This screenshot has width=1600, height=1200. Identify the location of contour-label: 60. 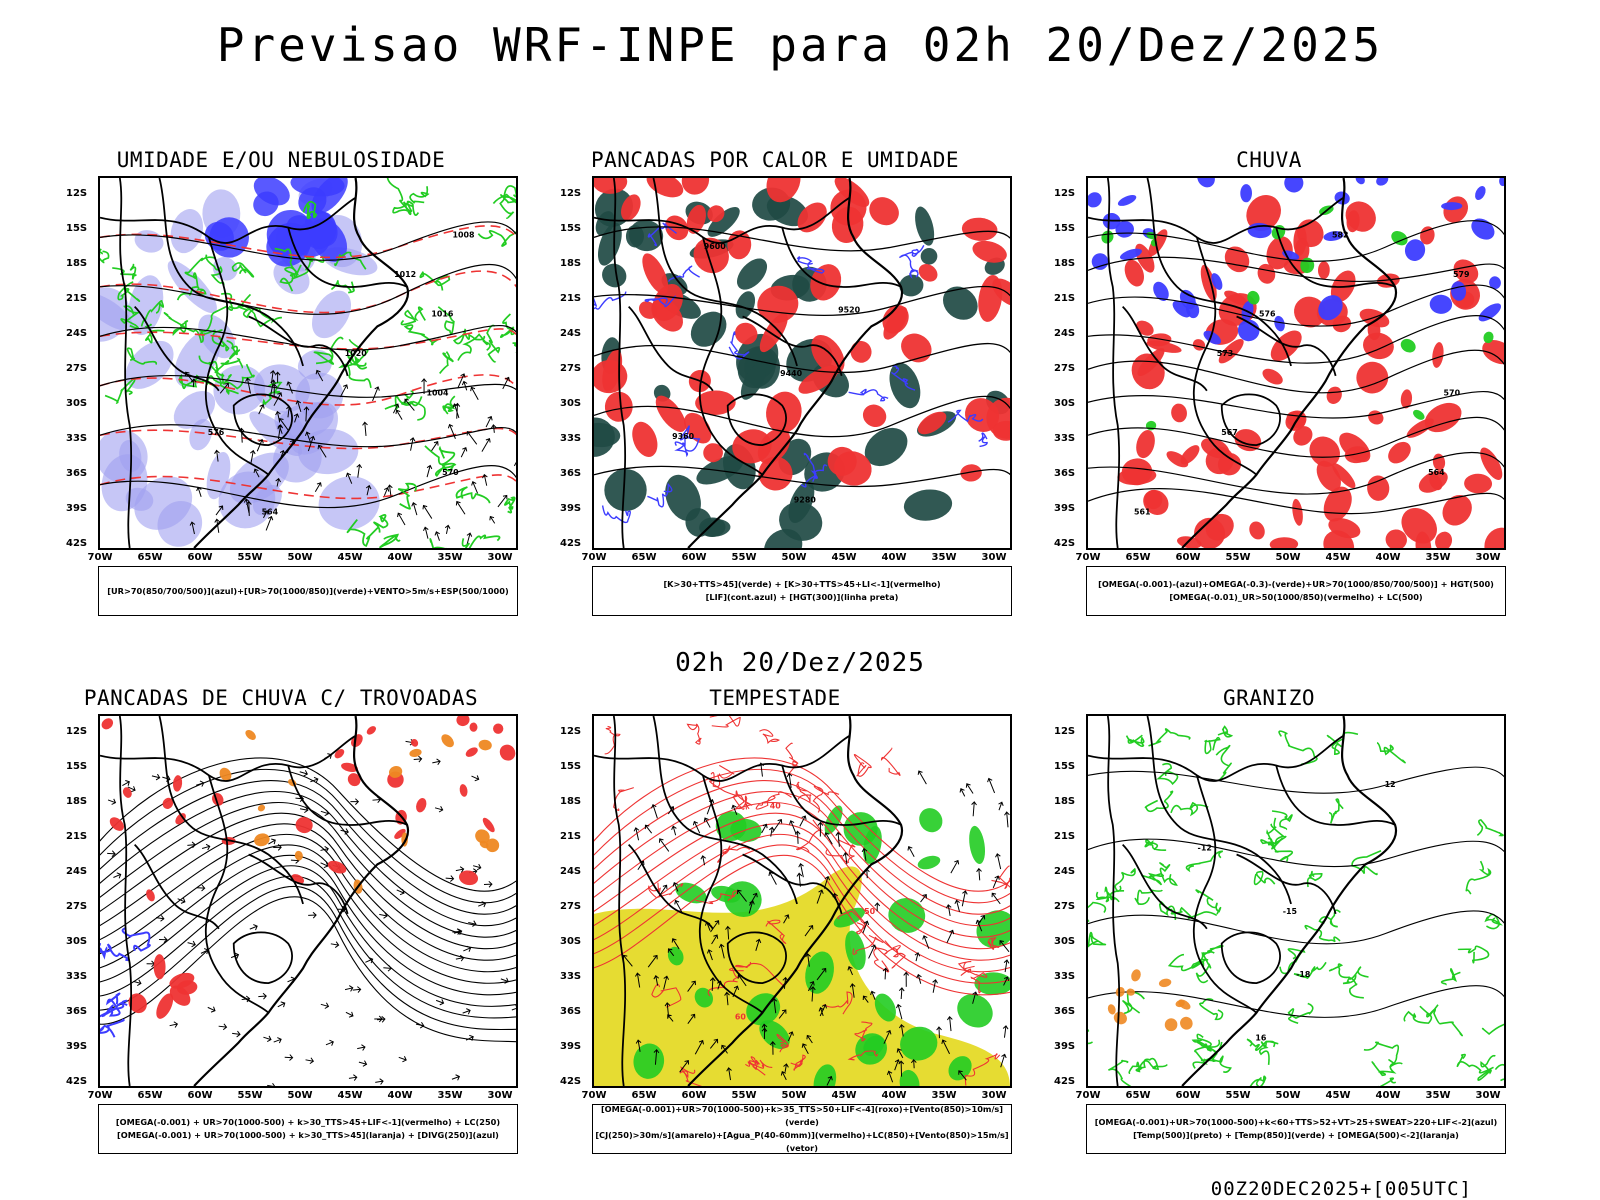
(741, 1016).